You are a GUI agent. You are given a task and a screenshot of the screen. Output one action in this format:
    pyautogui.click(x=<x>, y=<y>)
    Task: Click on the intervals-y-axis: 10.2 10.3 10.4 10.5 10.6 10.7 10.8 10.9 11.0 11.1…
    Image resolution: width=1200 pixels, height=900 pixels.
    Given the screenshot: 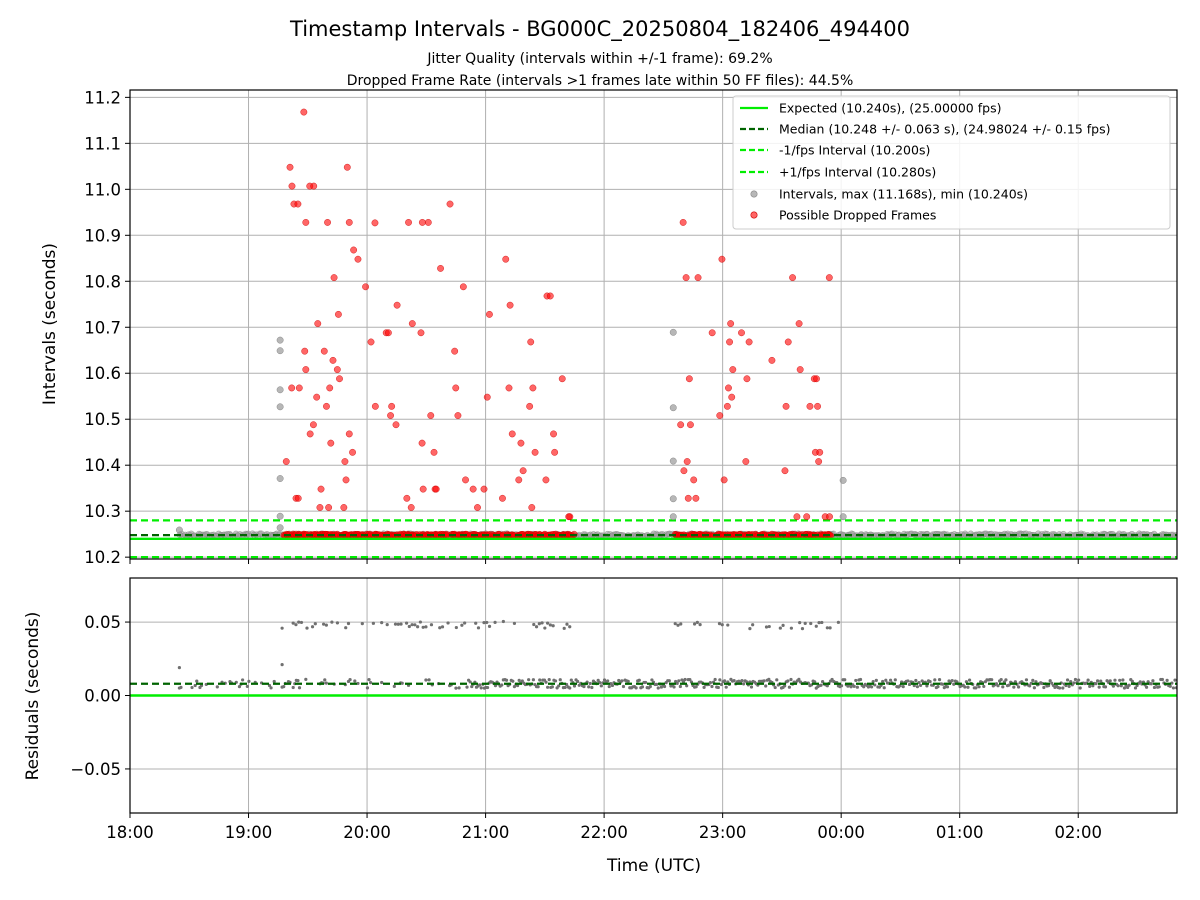 What is the action you would take?
    pyautogui.click(x=107, y=327)
    